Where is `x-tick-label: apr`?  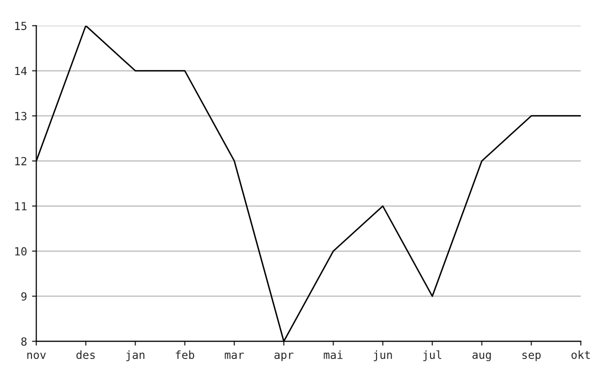 x-tick-label: apr is located at coordinates (284, 357).